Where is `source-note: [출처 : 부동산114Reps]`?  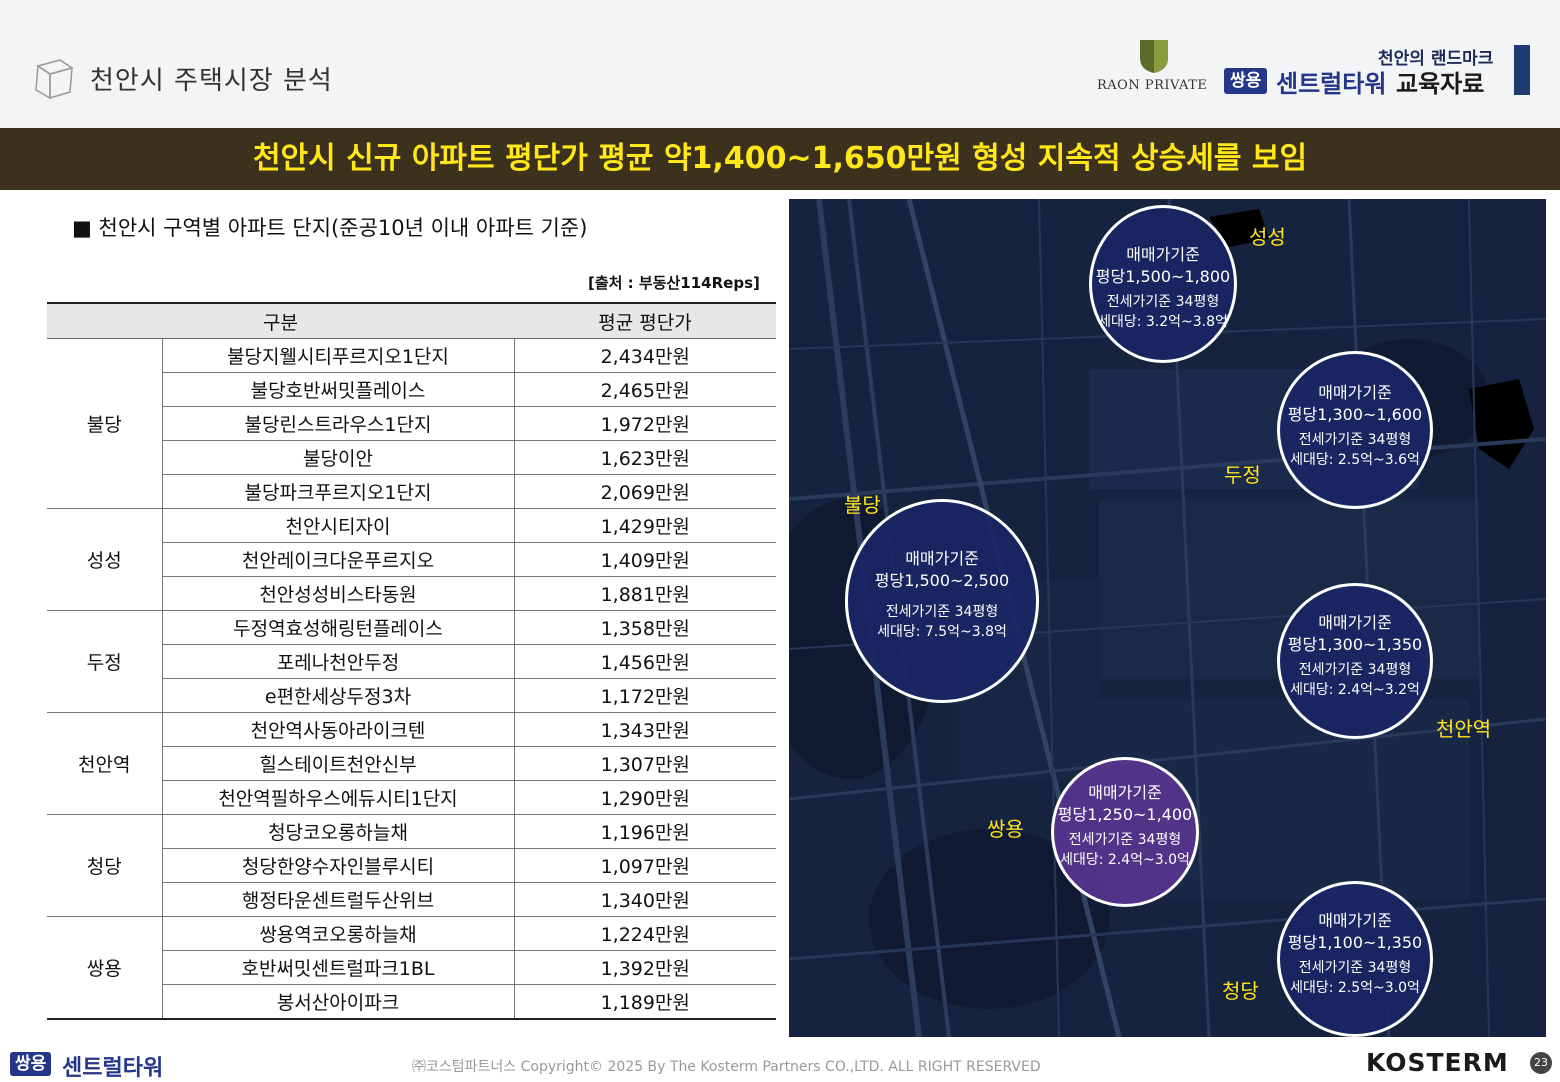 source-note: [출처 : 부동산114Reps] is located at coordinates (674, 283).